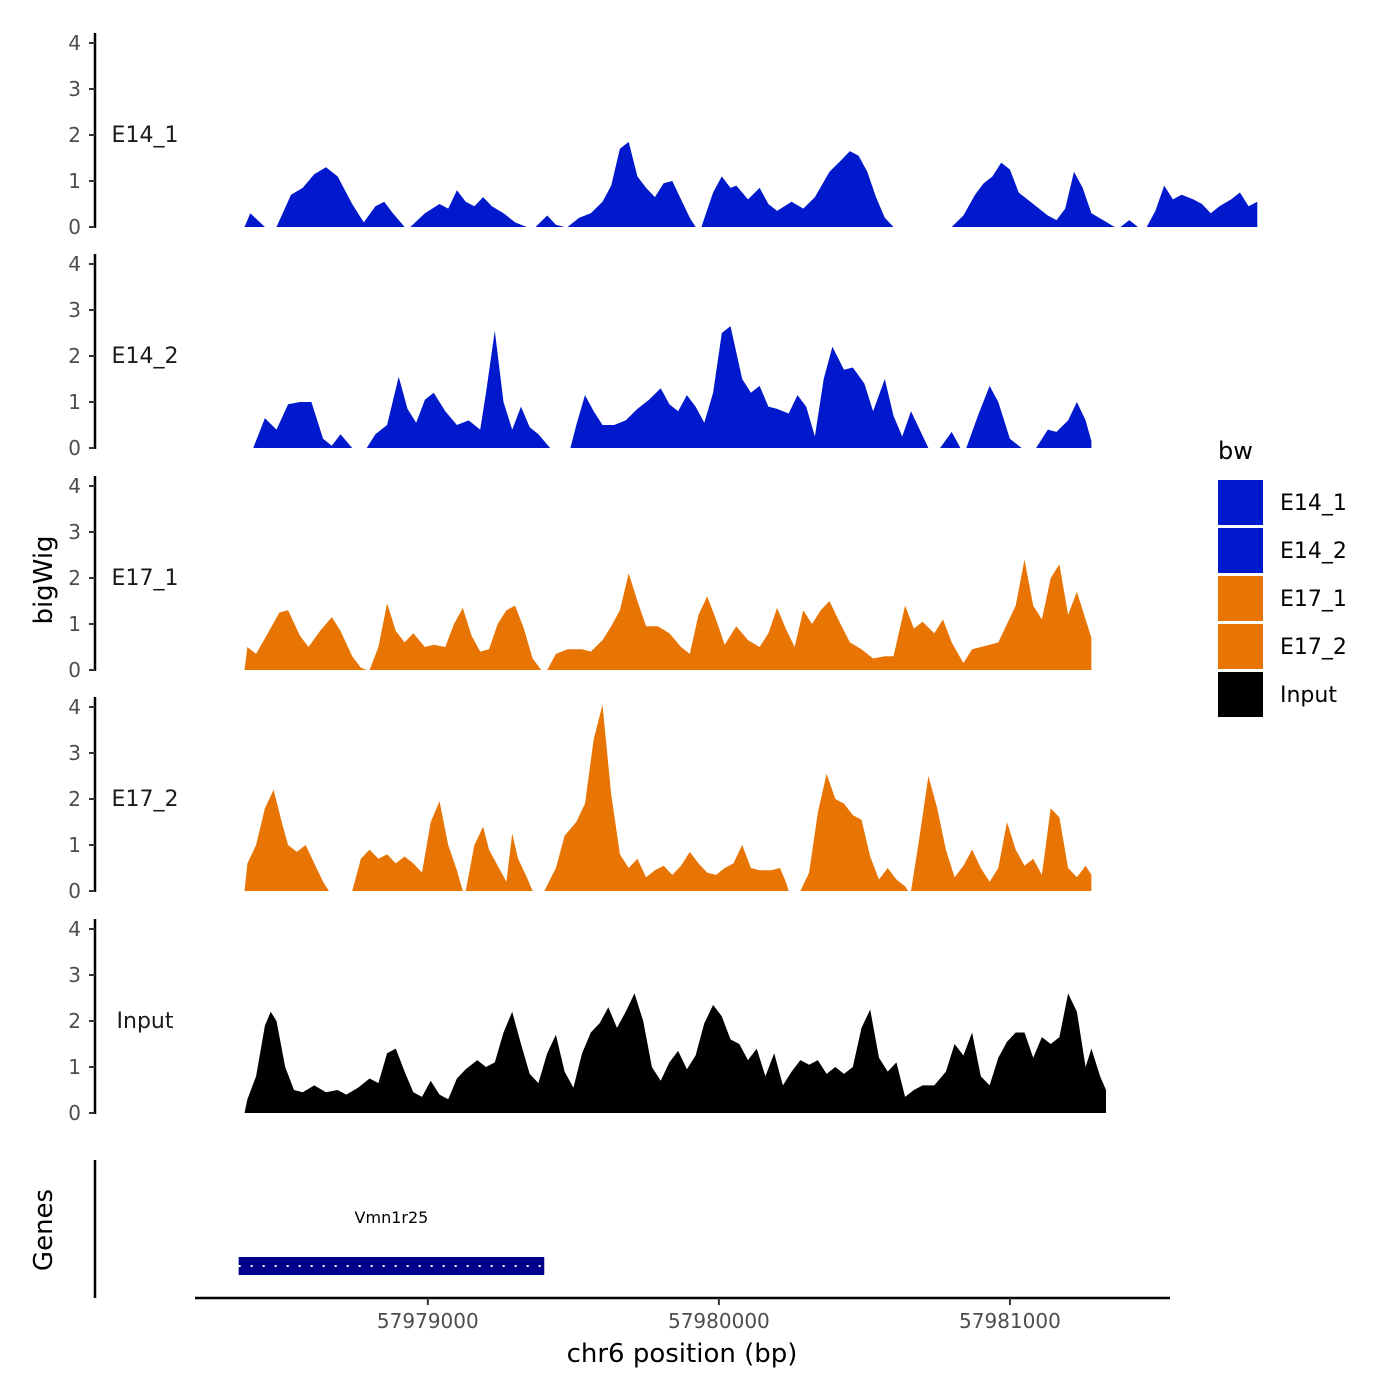 This screenshot has height=1400, width=1400. What do you see at coordinates (145, 135) in the screenshot?
I see `track-label-e14-1: E14_1` at bounding box center [145, 135].